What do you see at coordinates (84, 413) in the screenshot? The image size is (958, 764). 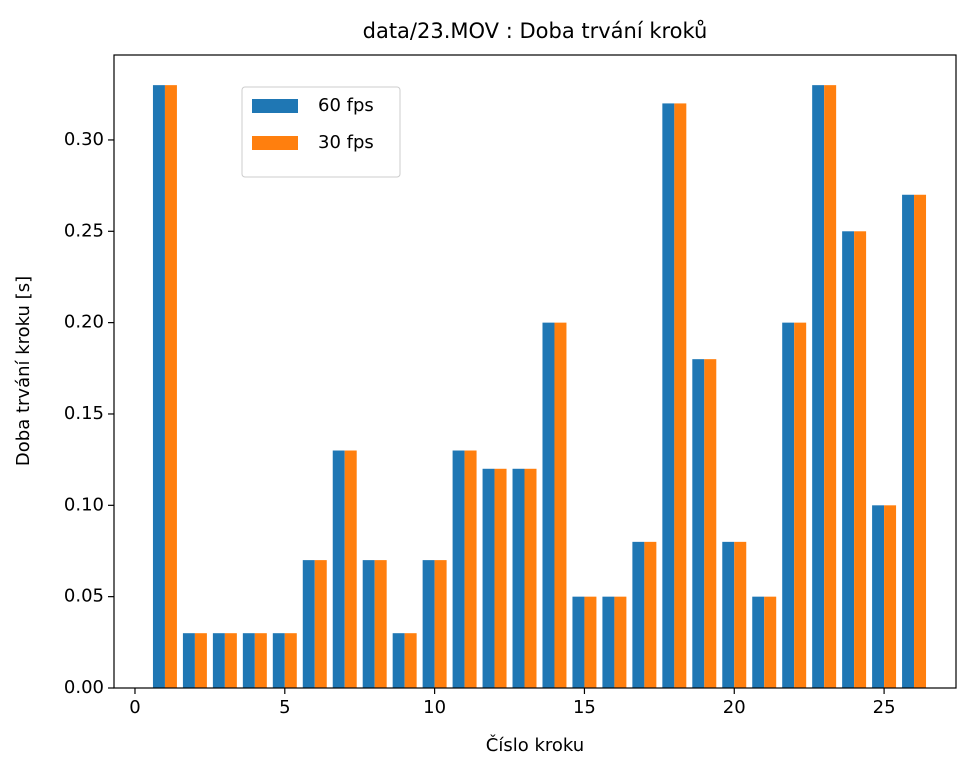 I see `y-tick-label: 0.15` at bounding box center [84, 413].